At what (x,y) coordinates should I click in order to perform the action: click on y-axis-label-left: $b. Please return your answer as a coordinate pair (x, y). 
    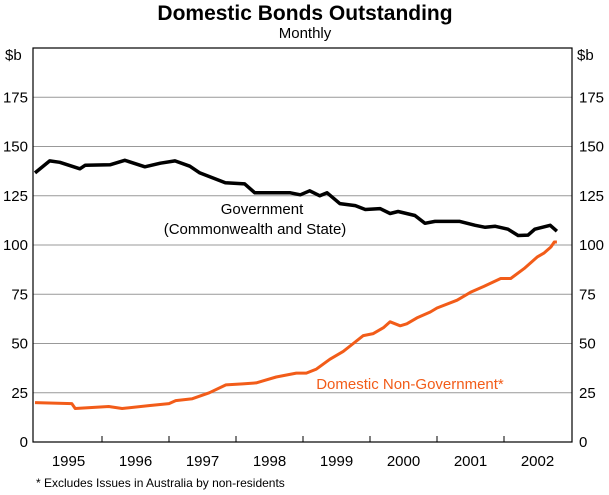
    Looking at the image, I should click on (13, 55).